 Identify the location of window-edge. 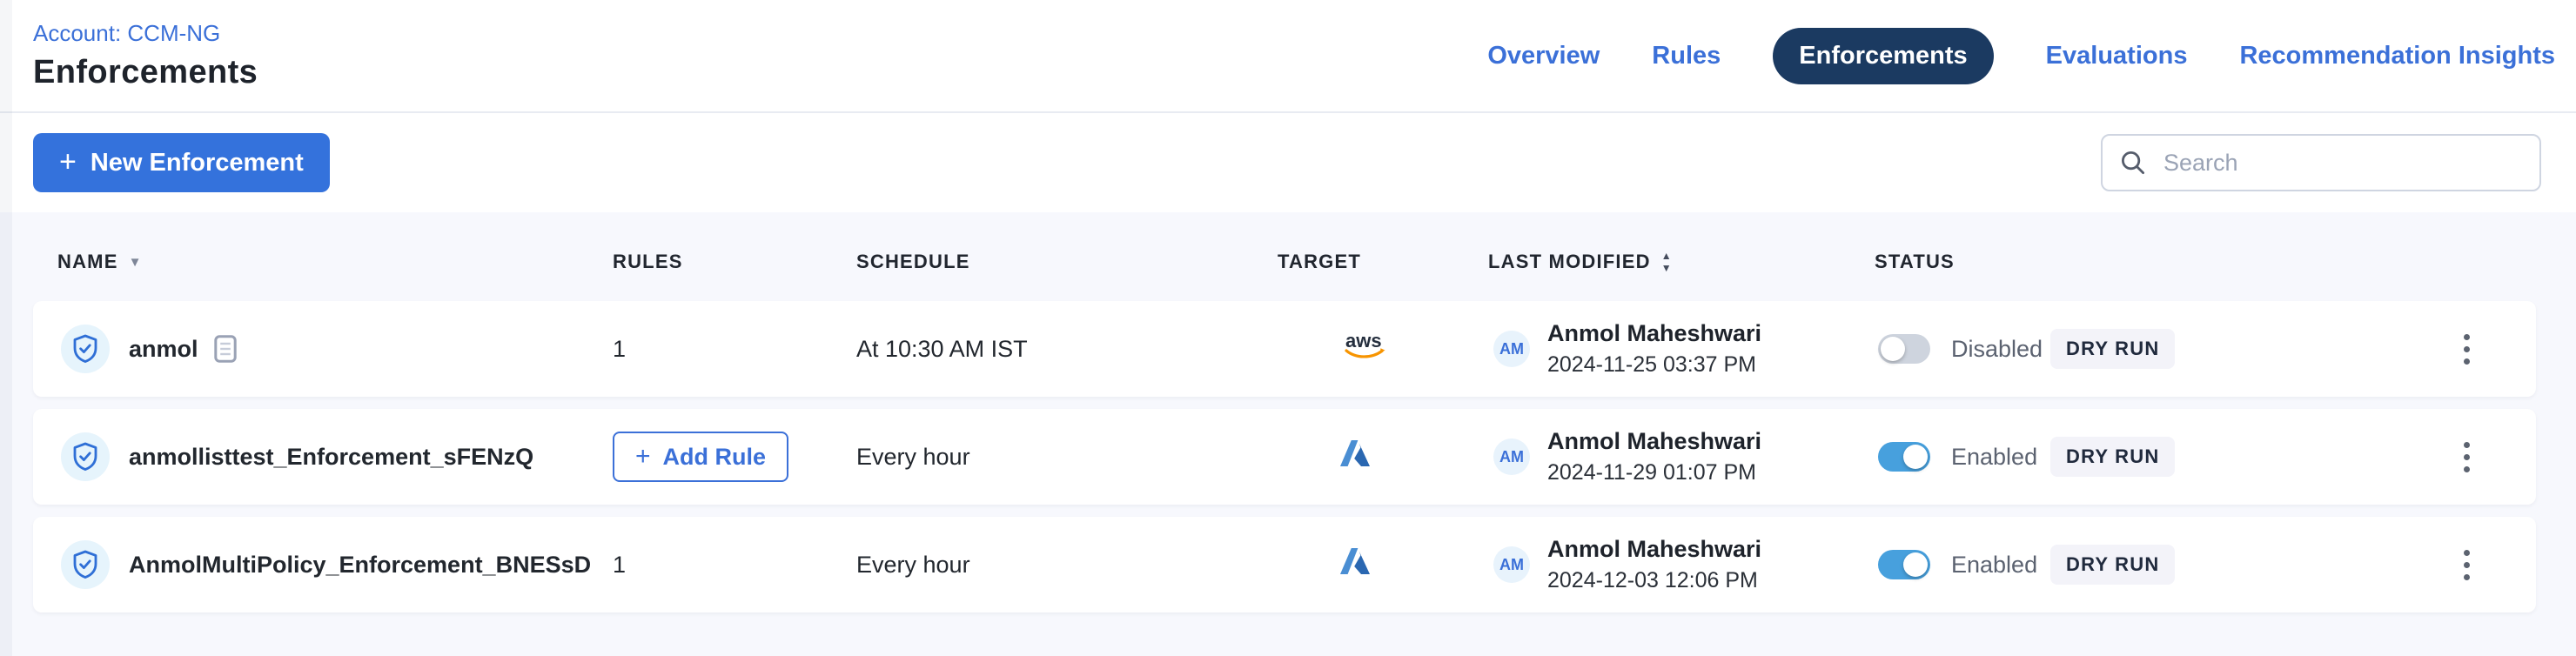
(6, 328).